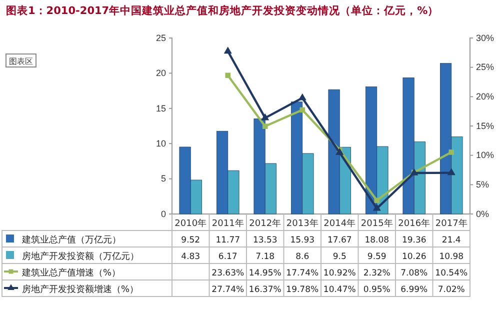  What do you see at coordinates (303, 257) in the screenshot?
I see `data-label: 8.6` at bounding box center [303, 257].